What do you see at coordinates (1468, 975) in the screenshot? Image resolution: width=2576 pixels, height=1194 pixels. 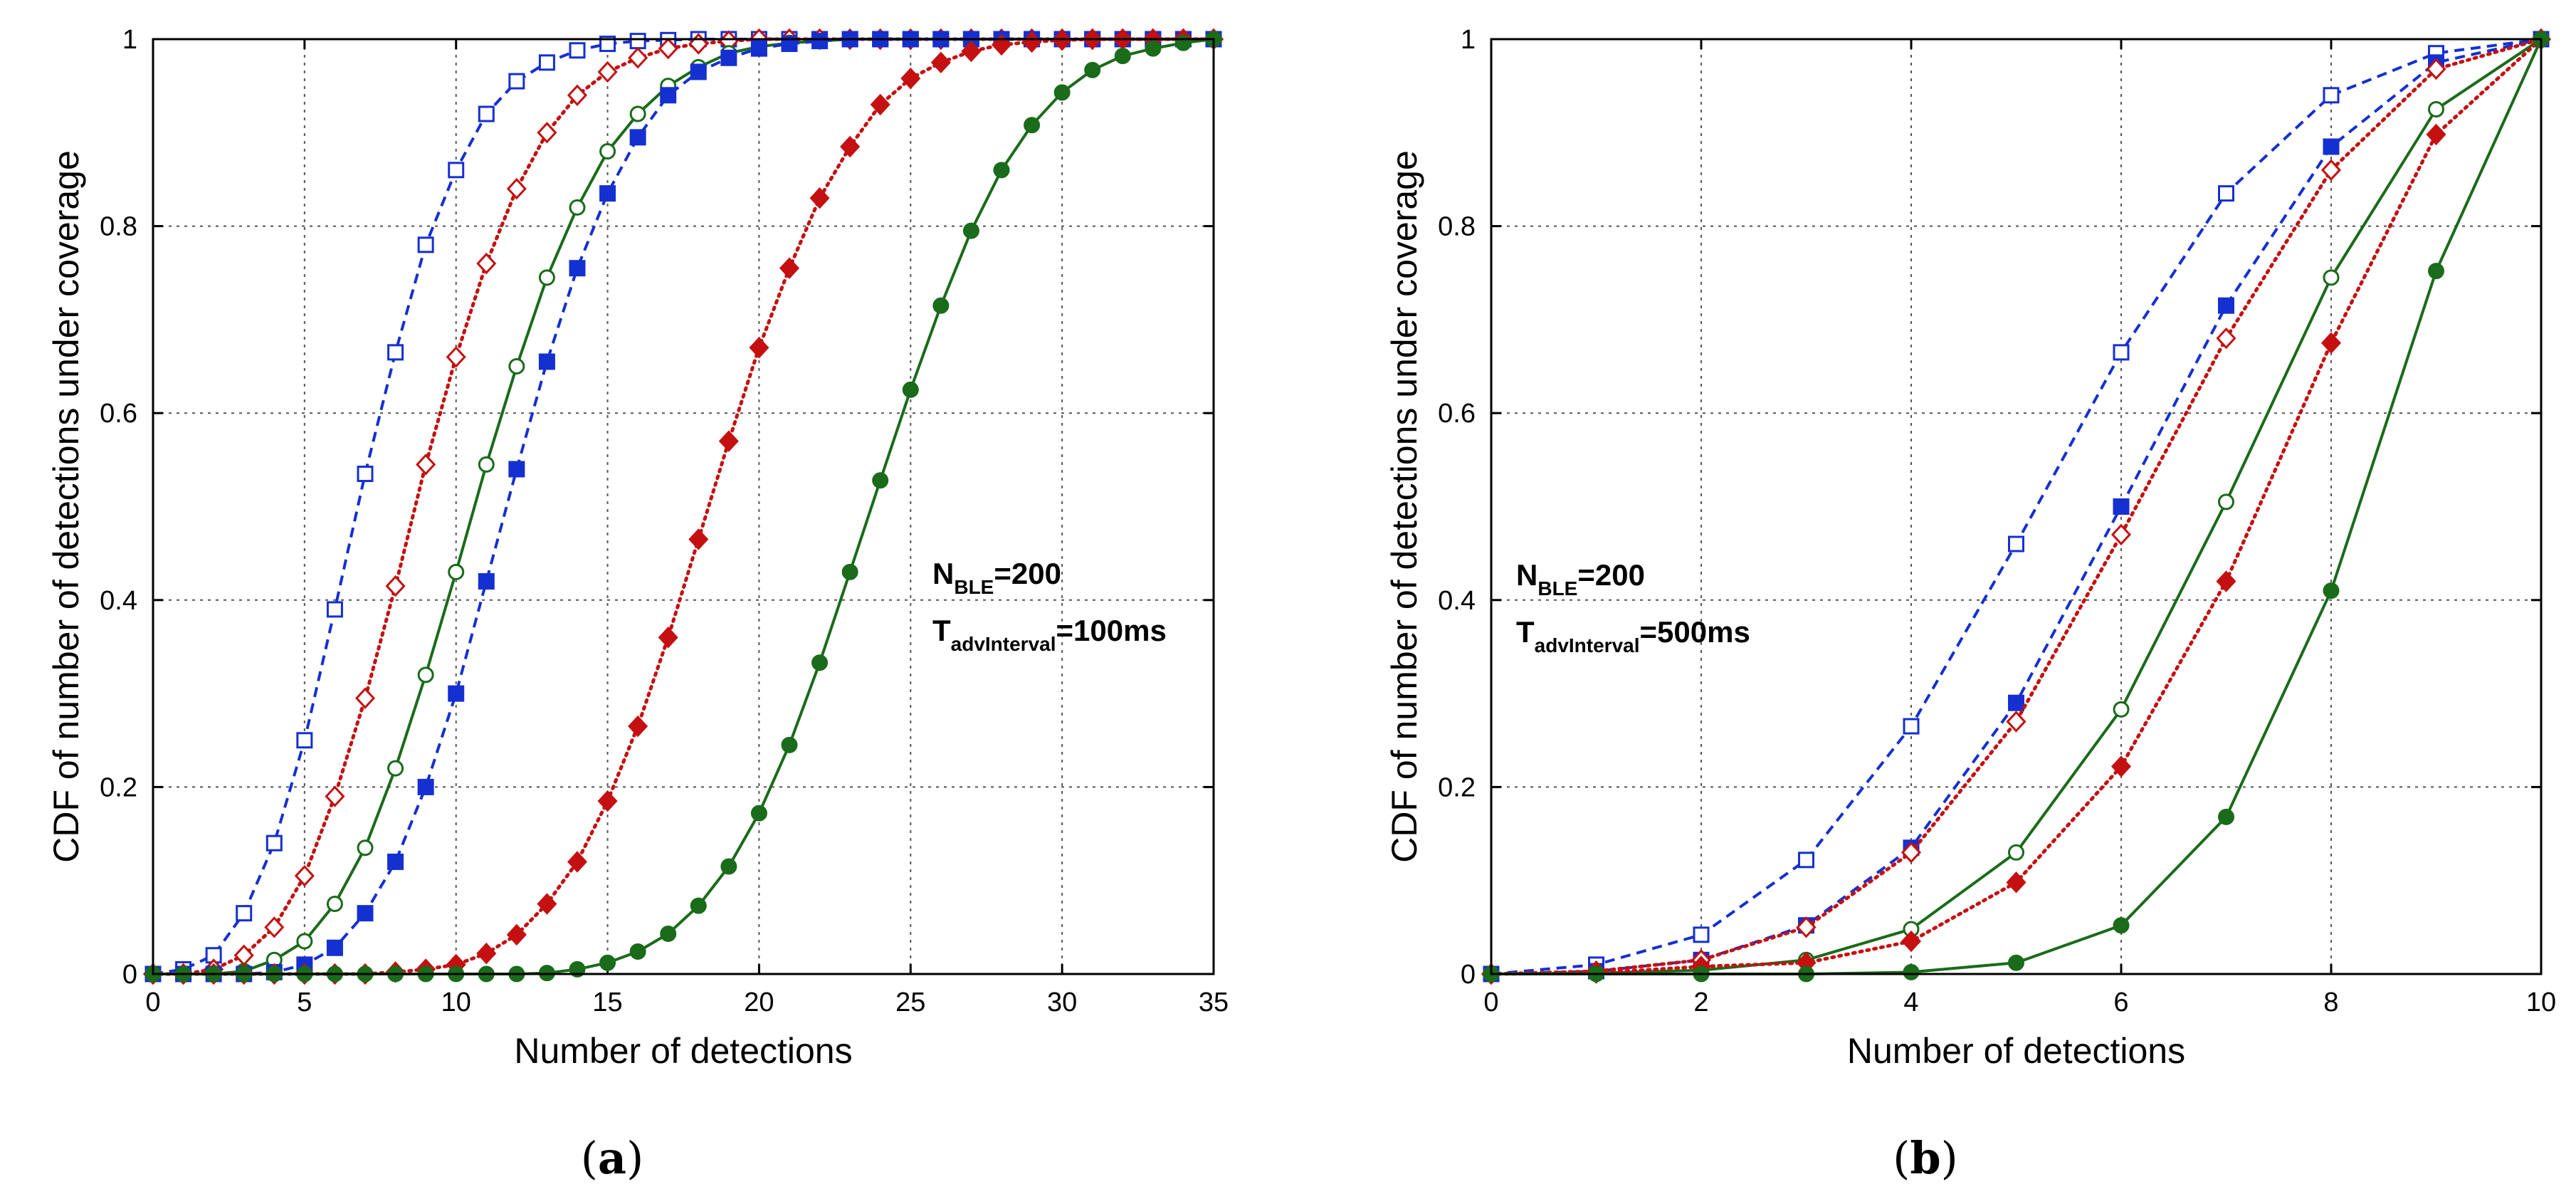 I see `y-tick-label: 0` at bounding box center [1468, 975].